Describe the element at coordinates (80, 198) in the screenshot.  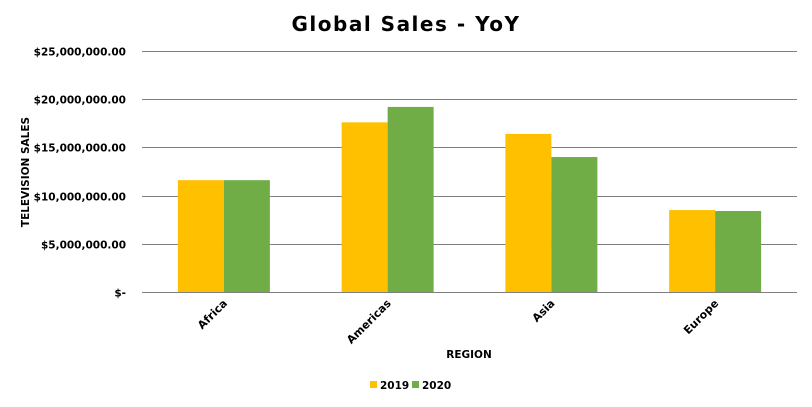
I see `y-tick-label: $10,000,000.00` at that location.